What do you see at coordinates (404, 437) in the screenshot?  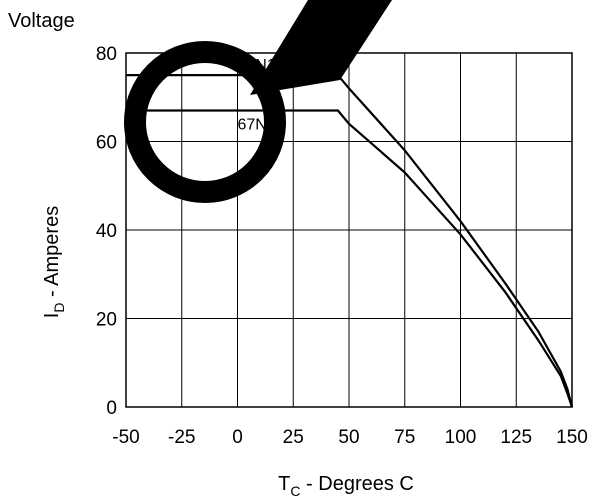 I see `x-tick-label: 75` at bounding box center [404, 437].